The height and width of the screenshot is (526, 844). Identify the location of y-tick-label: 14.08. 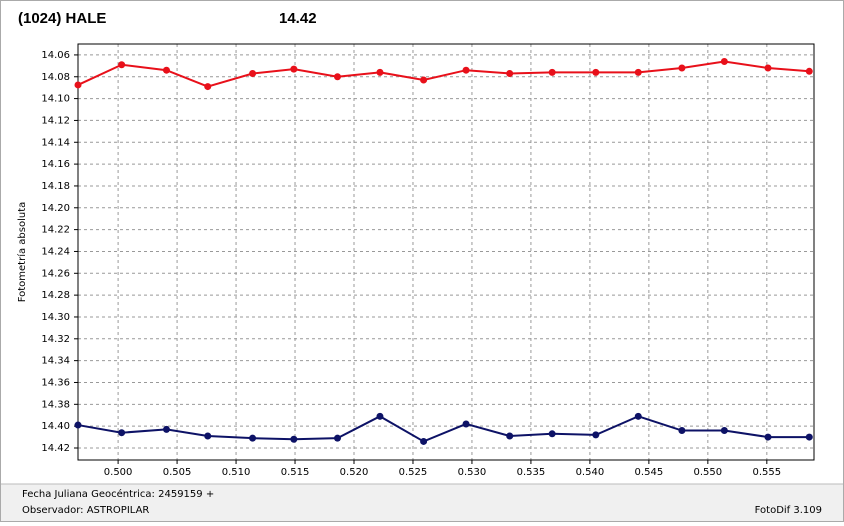
(55, 77).